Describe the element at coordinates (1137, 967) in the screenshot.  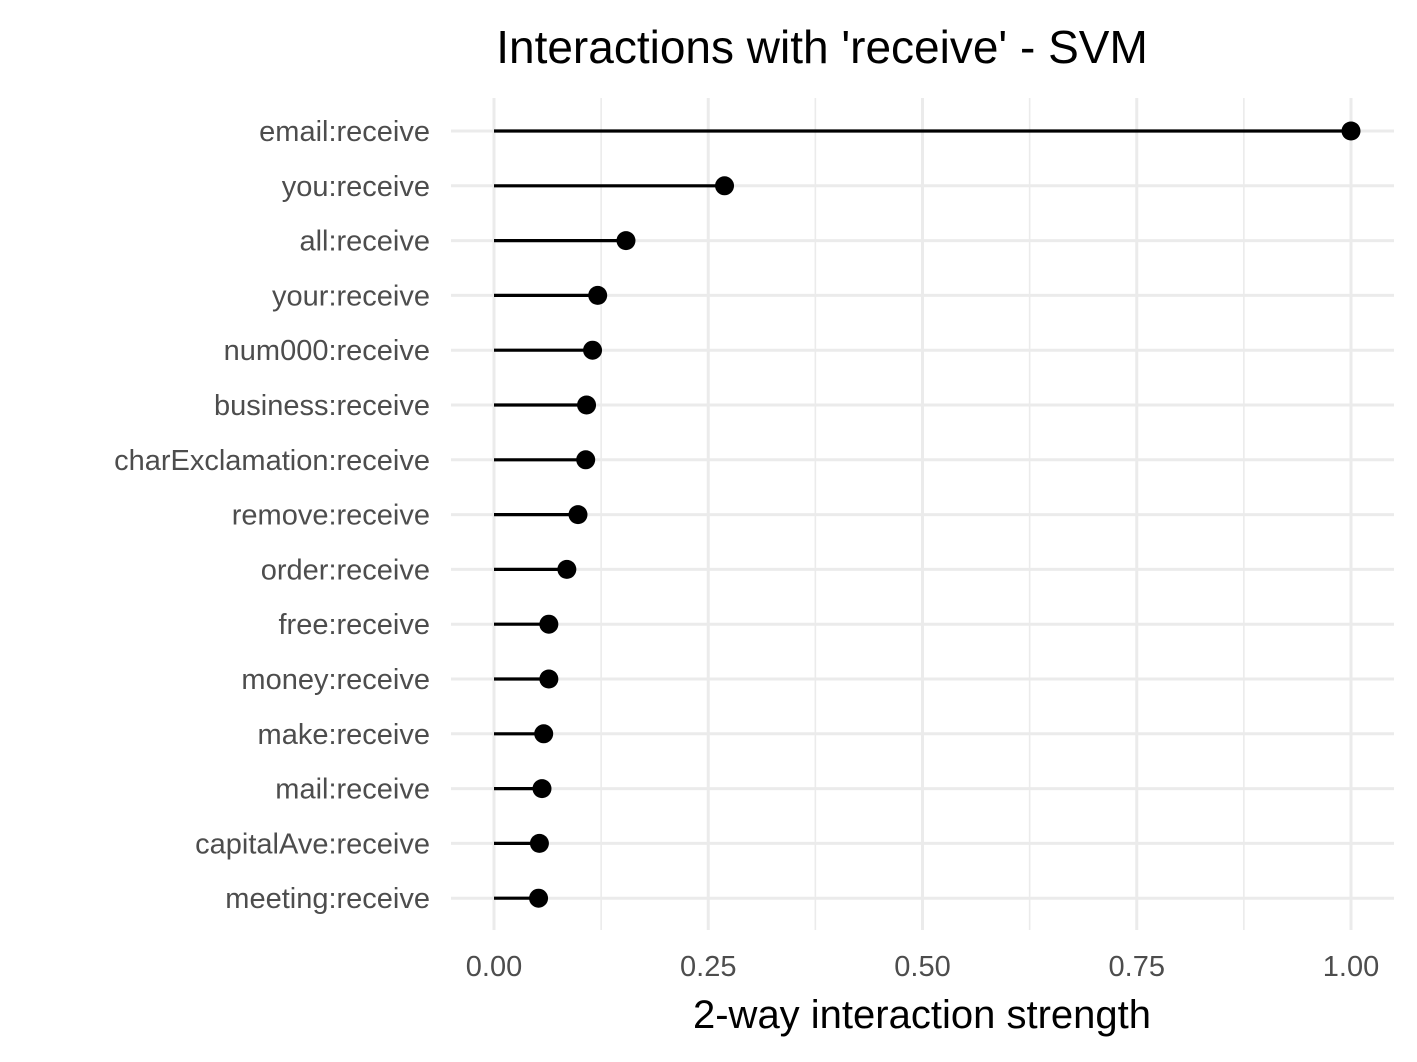
I see `x-tick-label: 0.75` at that location.